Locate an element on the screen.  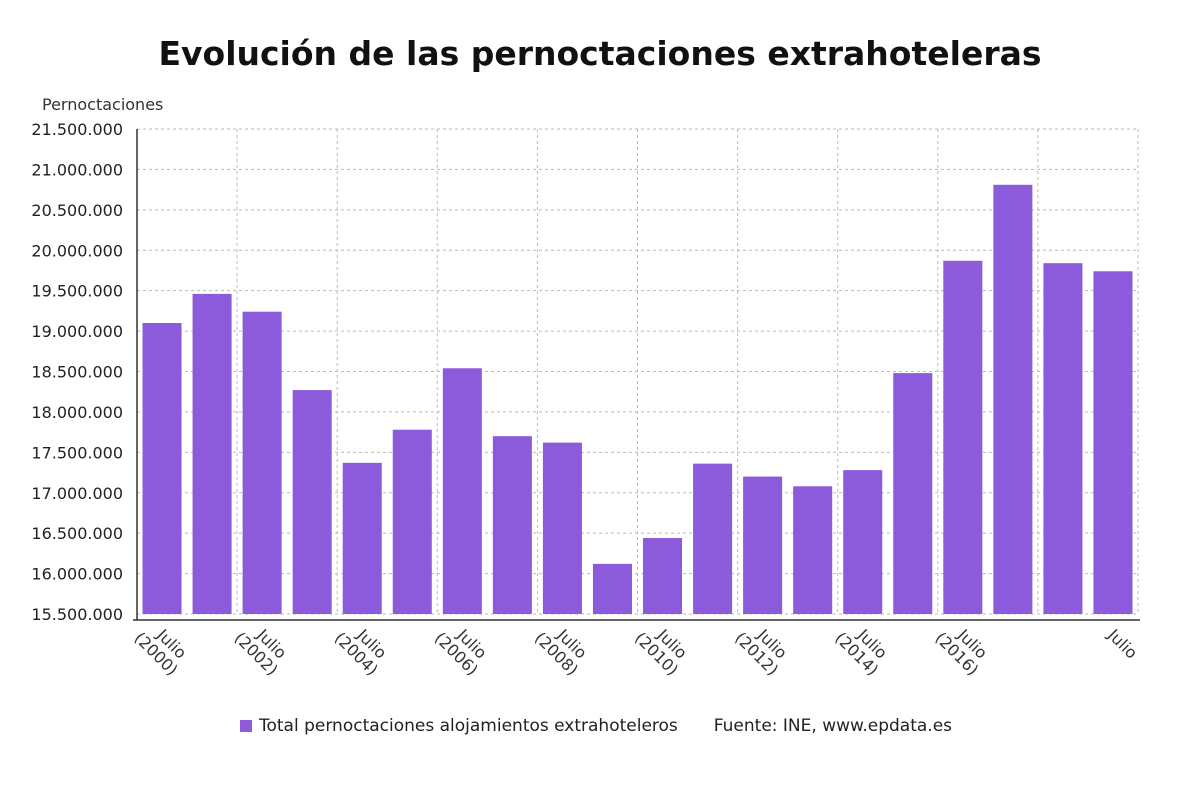
x-tick-label: Julio(2014) is located at coordinates (863, 647).